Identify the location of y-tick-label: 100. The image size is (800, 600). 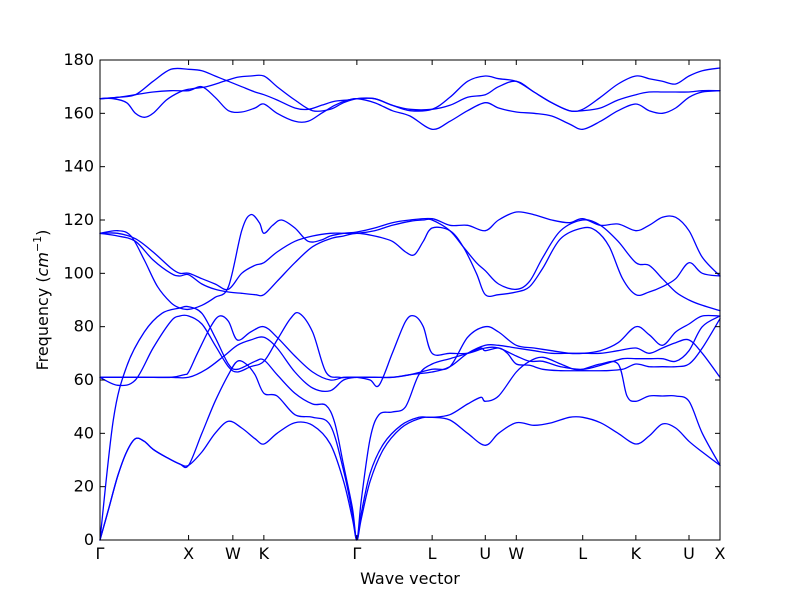
(78, 272).